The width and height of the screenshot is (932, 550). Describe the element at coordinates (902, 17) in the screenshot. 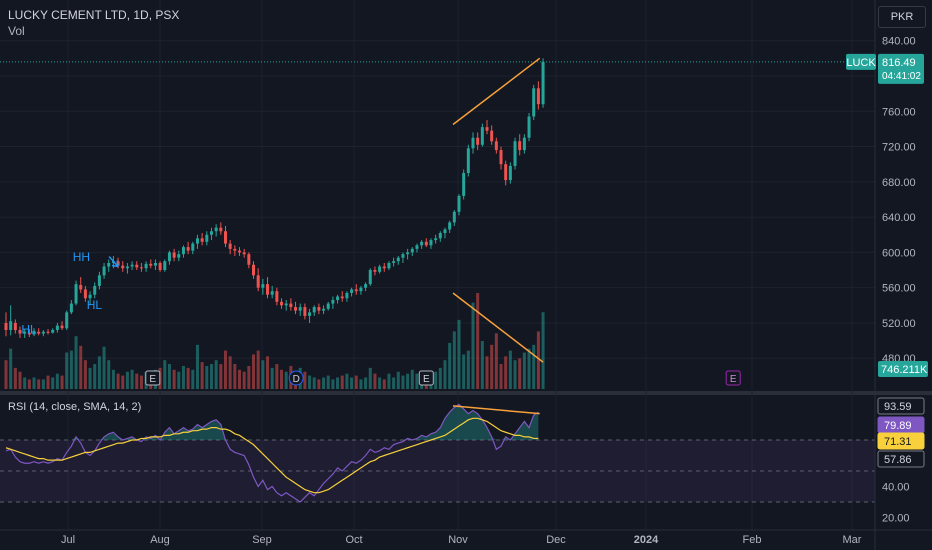

I see `currency-button: PKR` at that location.